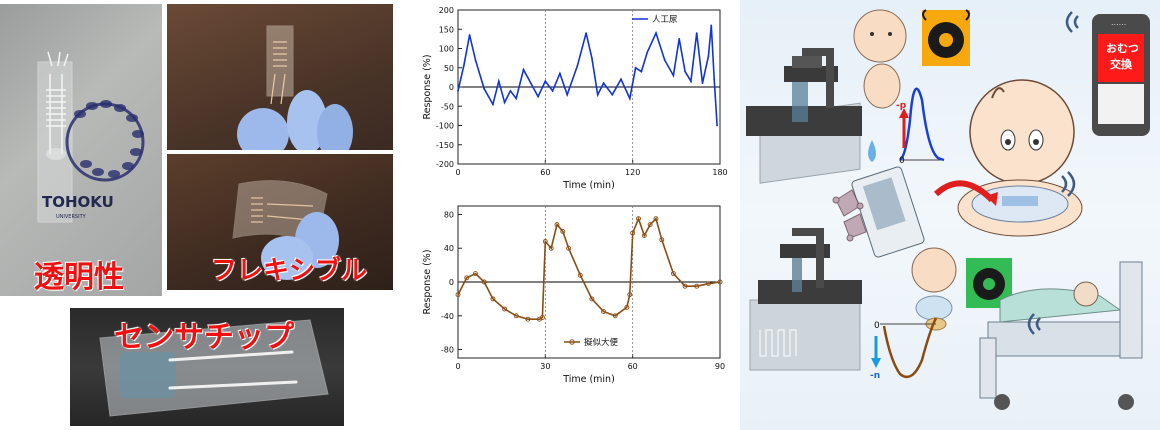 The image size is (1160, 430). What do you see at coordinates (901, 106) in the screenshot?
I see `plus-p-label: -p` at bounding box center [901, 106].